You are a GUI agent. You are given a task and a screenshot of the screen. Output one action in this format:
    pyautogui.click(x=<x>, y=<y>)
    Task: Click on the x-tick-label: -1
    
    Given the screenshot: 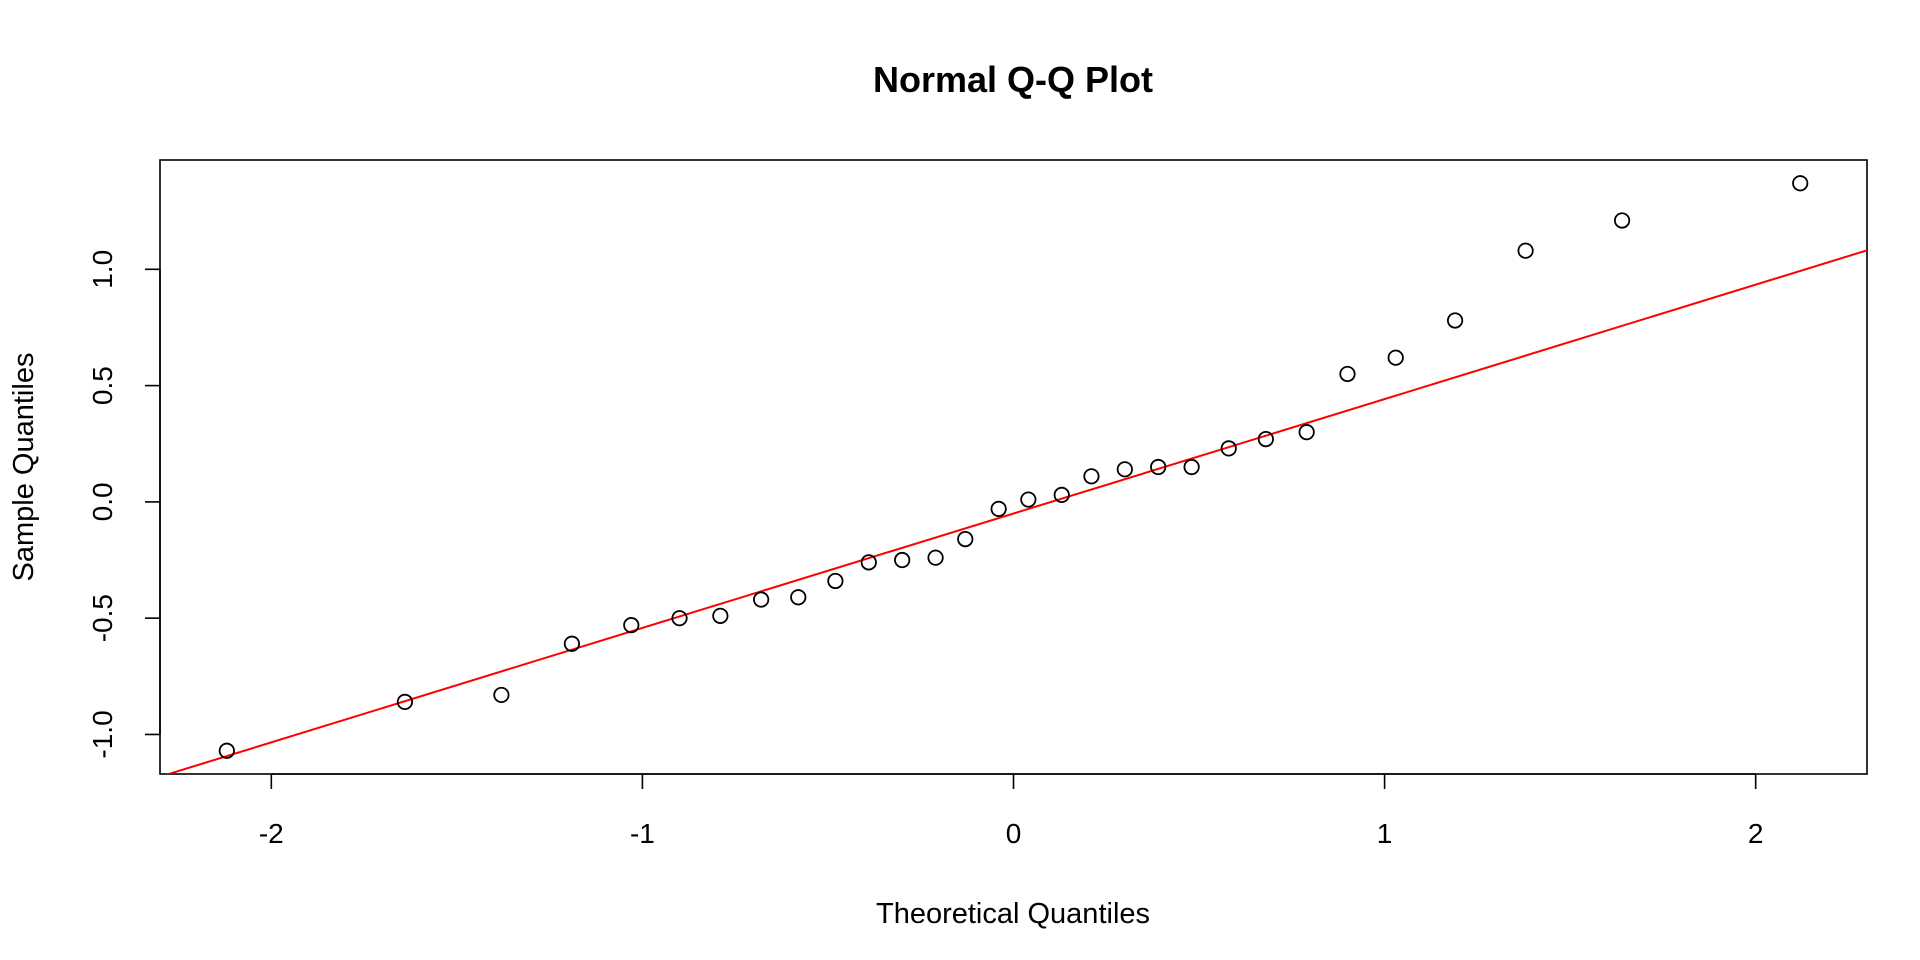 What is the action you would take?
    pyautogui.click(x=642, y=833)
    